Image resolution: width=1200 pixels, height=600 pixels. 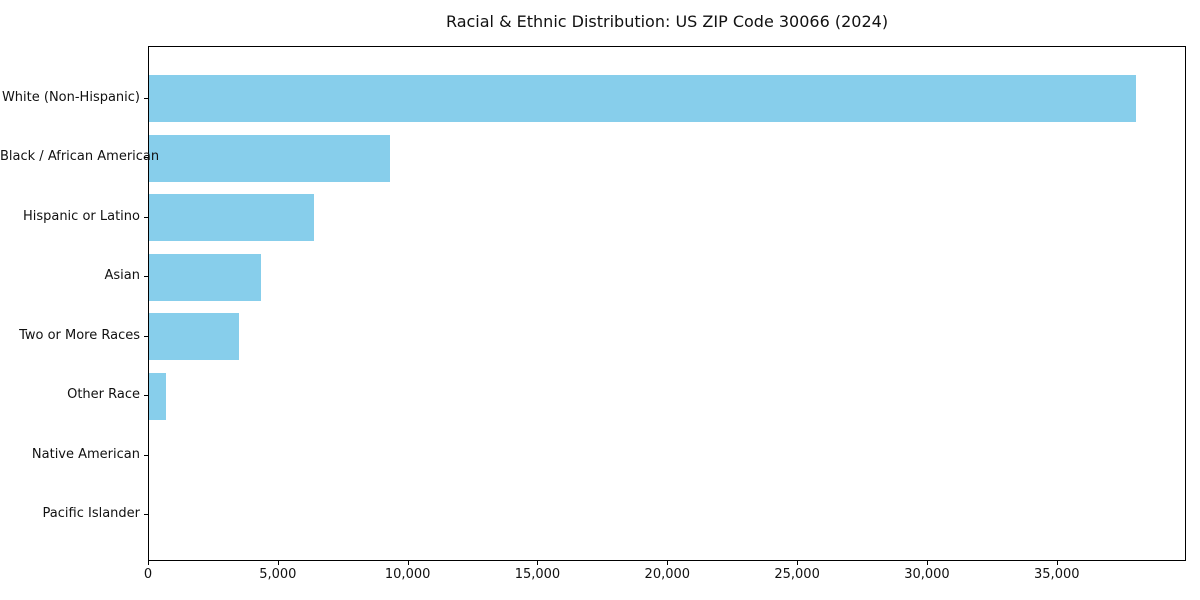 What do you see at coordinates (927, 574) in the screenshot?
I see `x-tick-label: 30,000` at bounding box center [927, 574].